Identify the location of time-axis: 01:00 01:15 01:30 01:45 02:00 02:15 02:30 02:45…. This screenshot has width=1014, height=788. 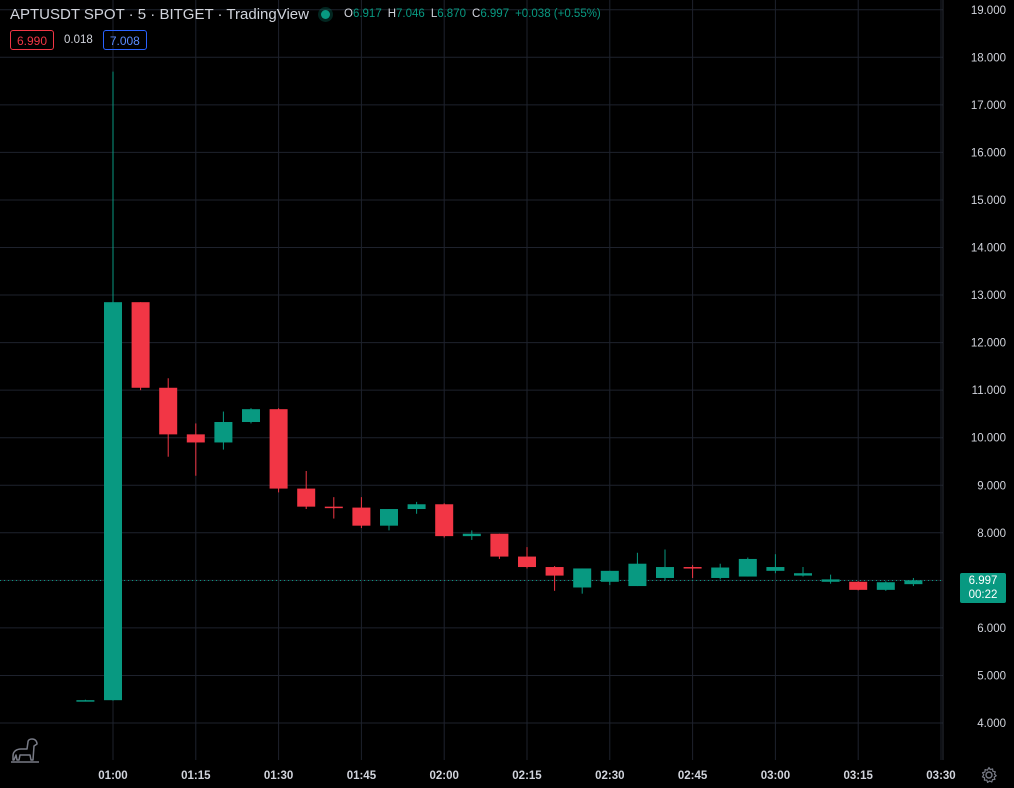
(526, 776).